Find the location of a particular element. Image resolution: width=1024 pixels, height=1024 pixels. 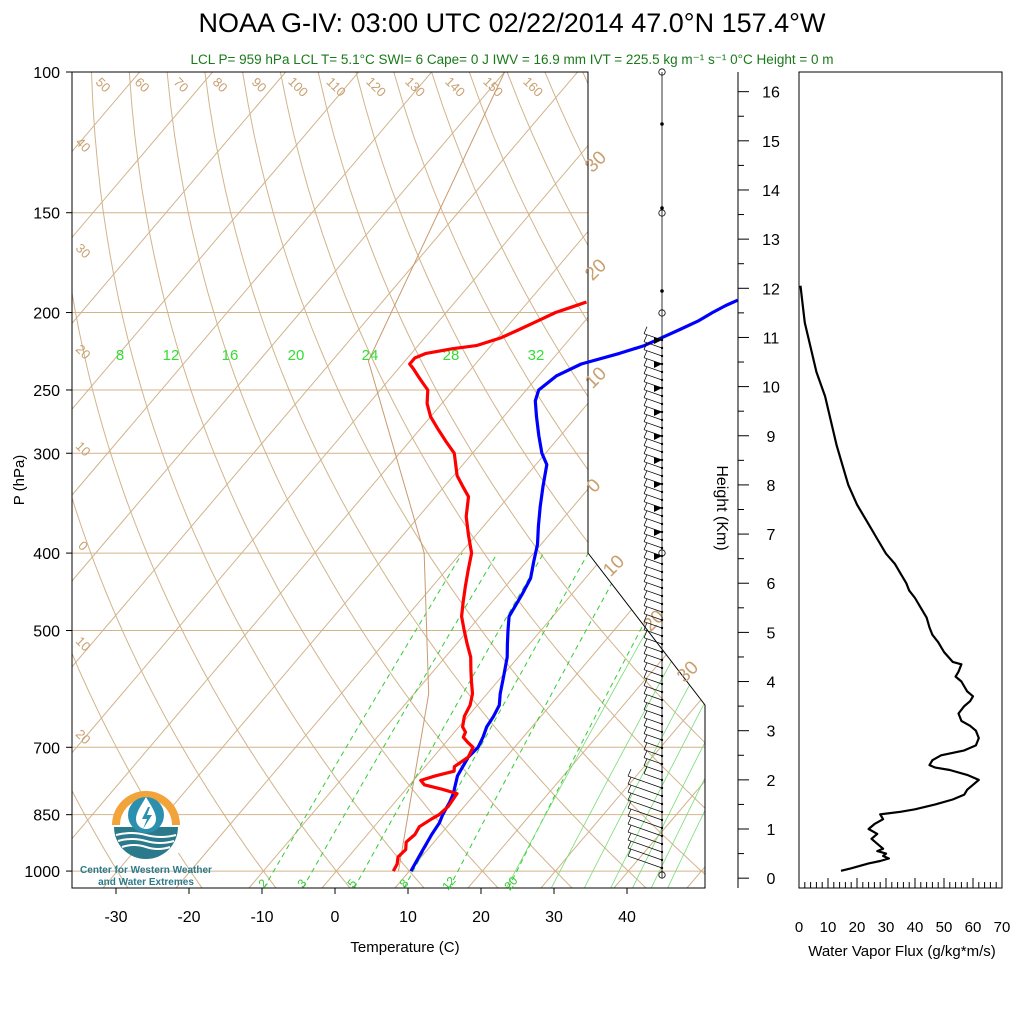

wvf-x-tick-label: 10 is located at coordinates (828, 927).